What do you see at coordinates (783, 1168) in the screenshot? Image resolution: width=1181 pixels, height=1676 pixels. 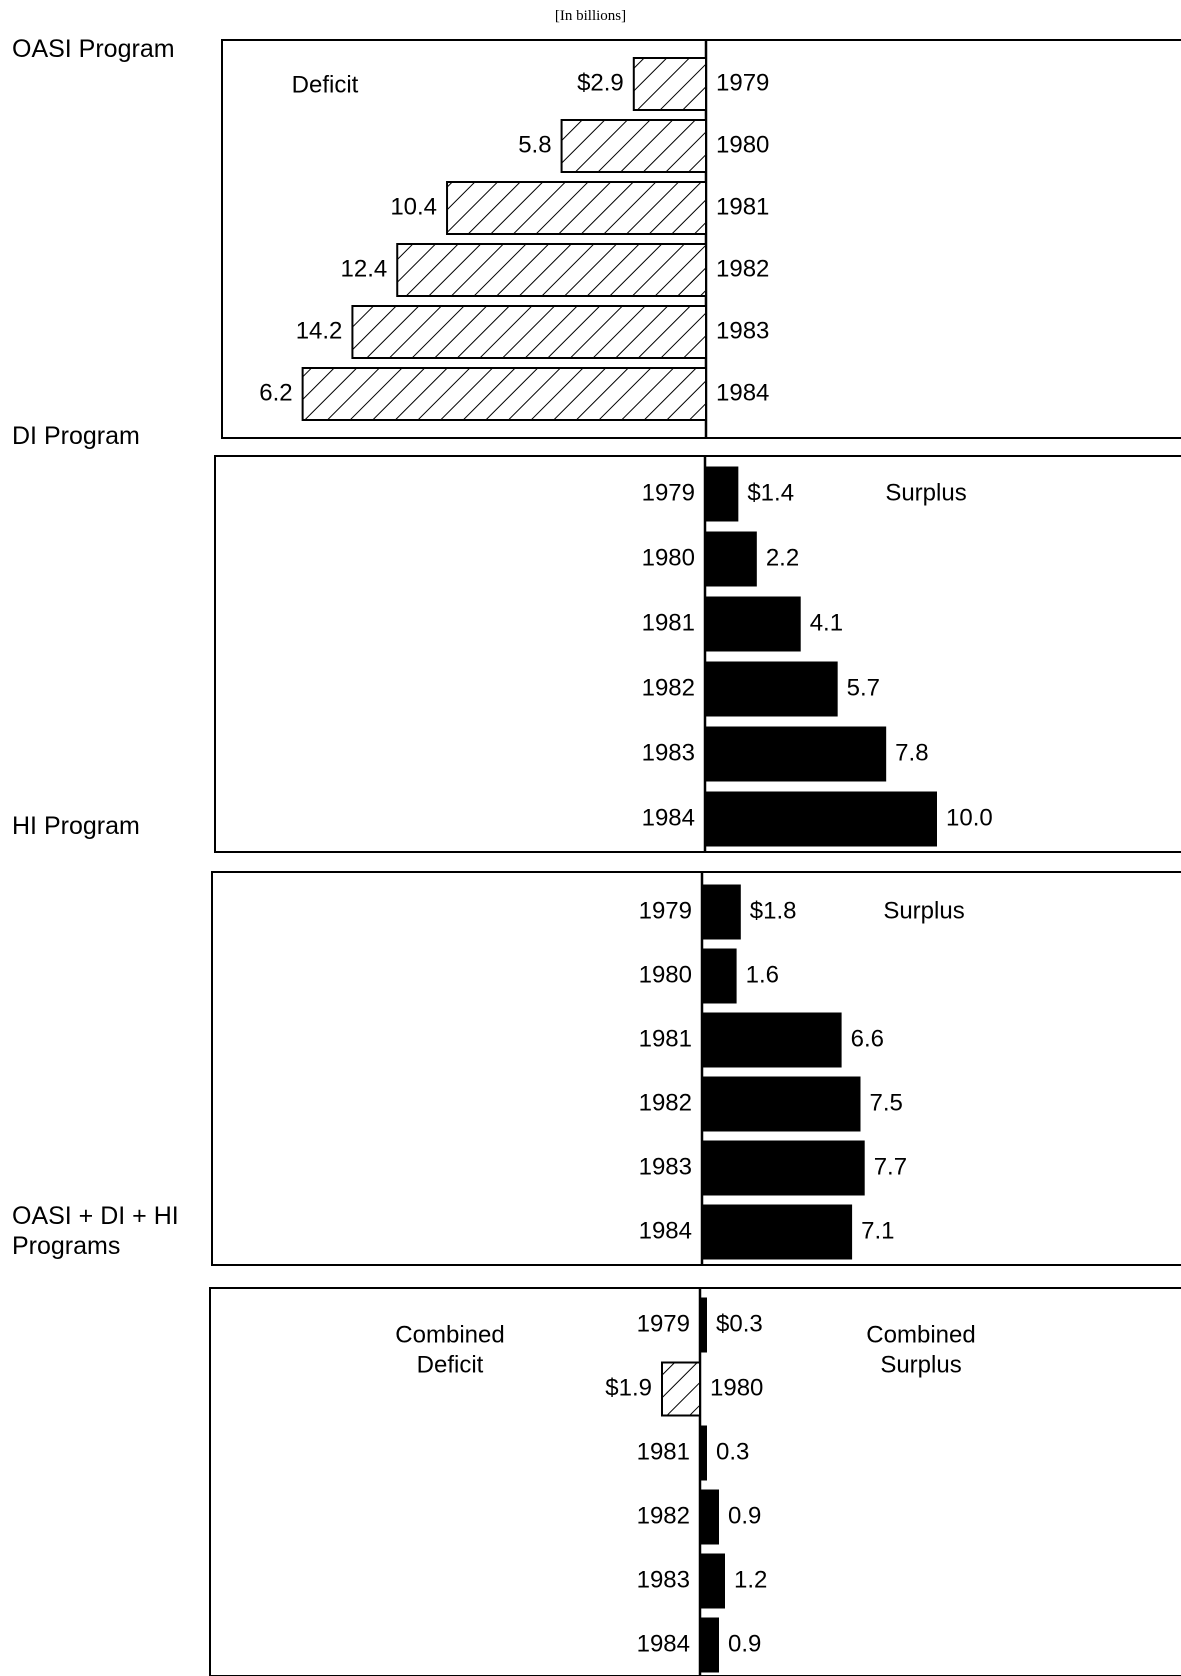 I see `bar-3-1983` at bounding box center [783, 1168].